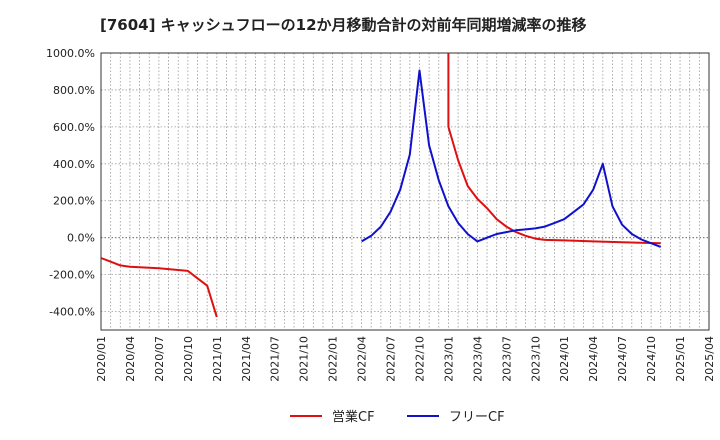  What do you see at coordinates (391, 359) in the screenshot?
I see `x-tick-label: 2022/07` at bounding box center [391, 359].